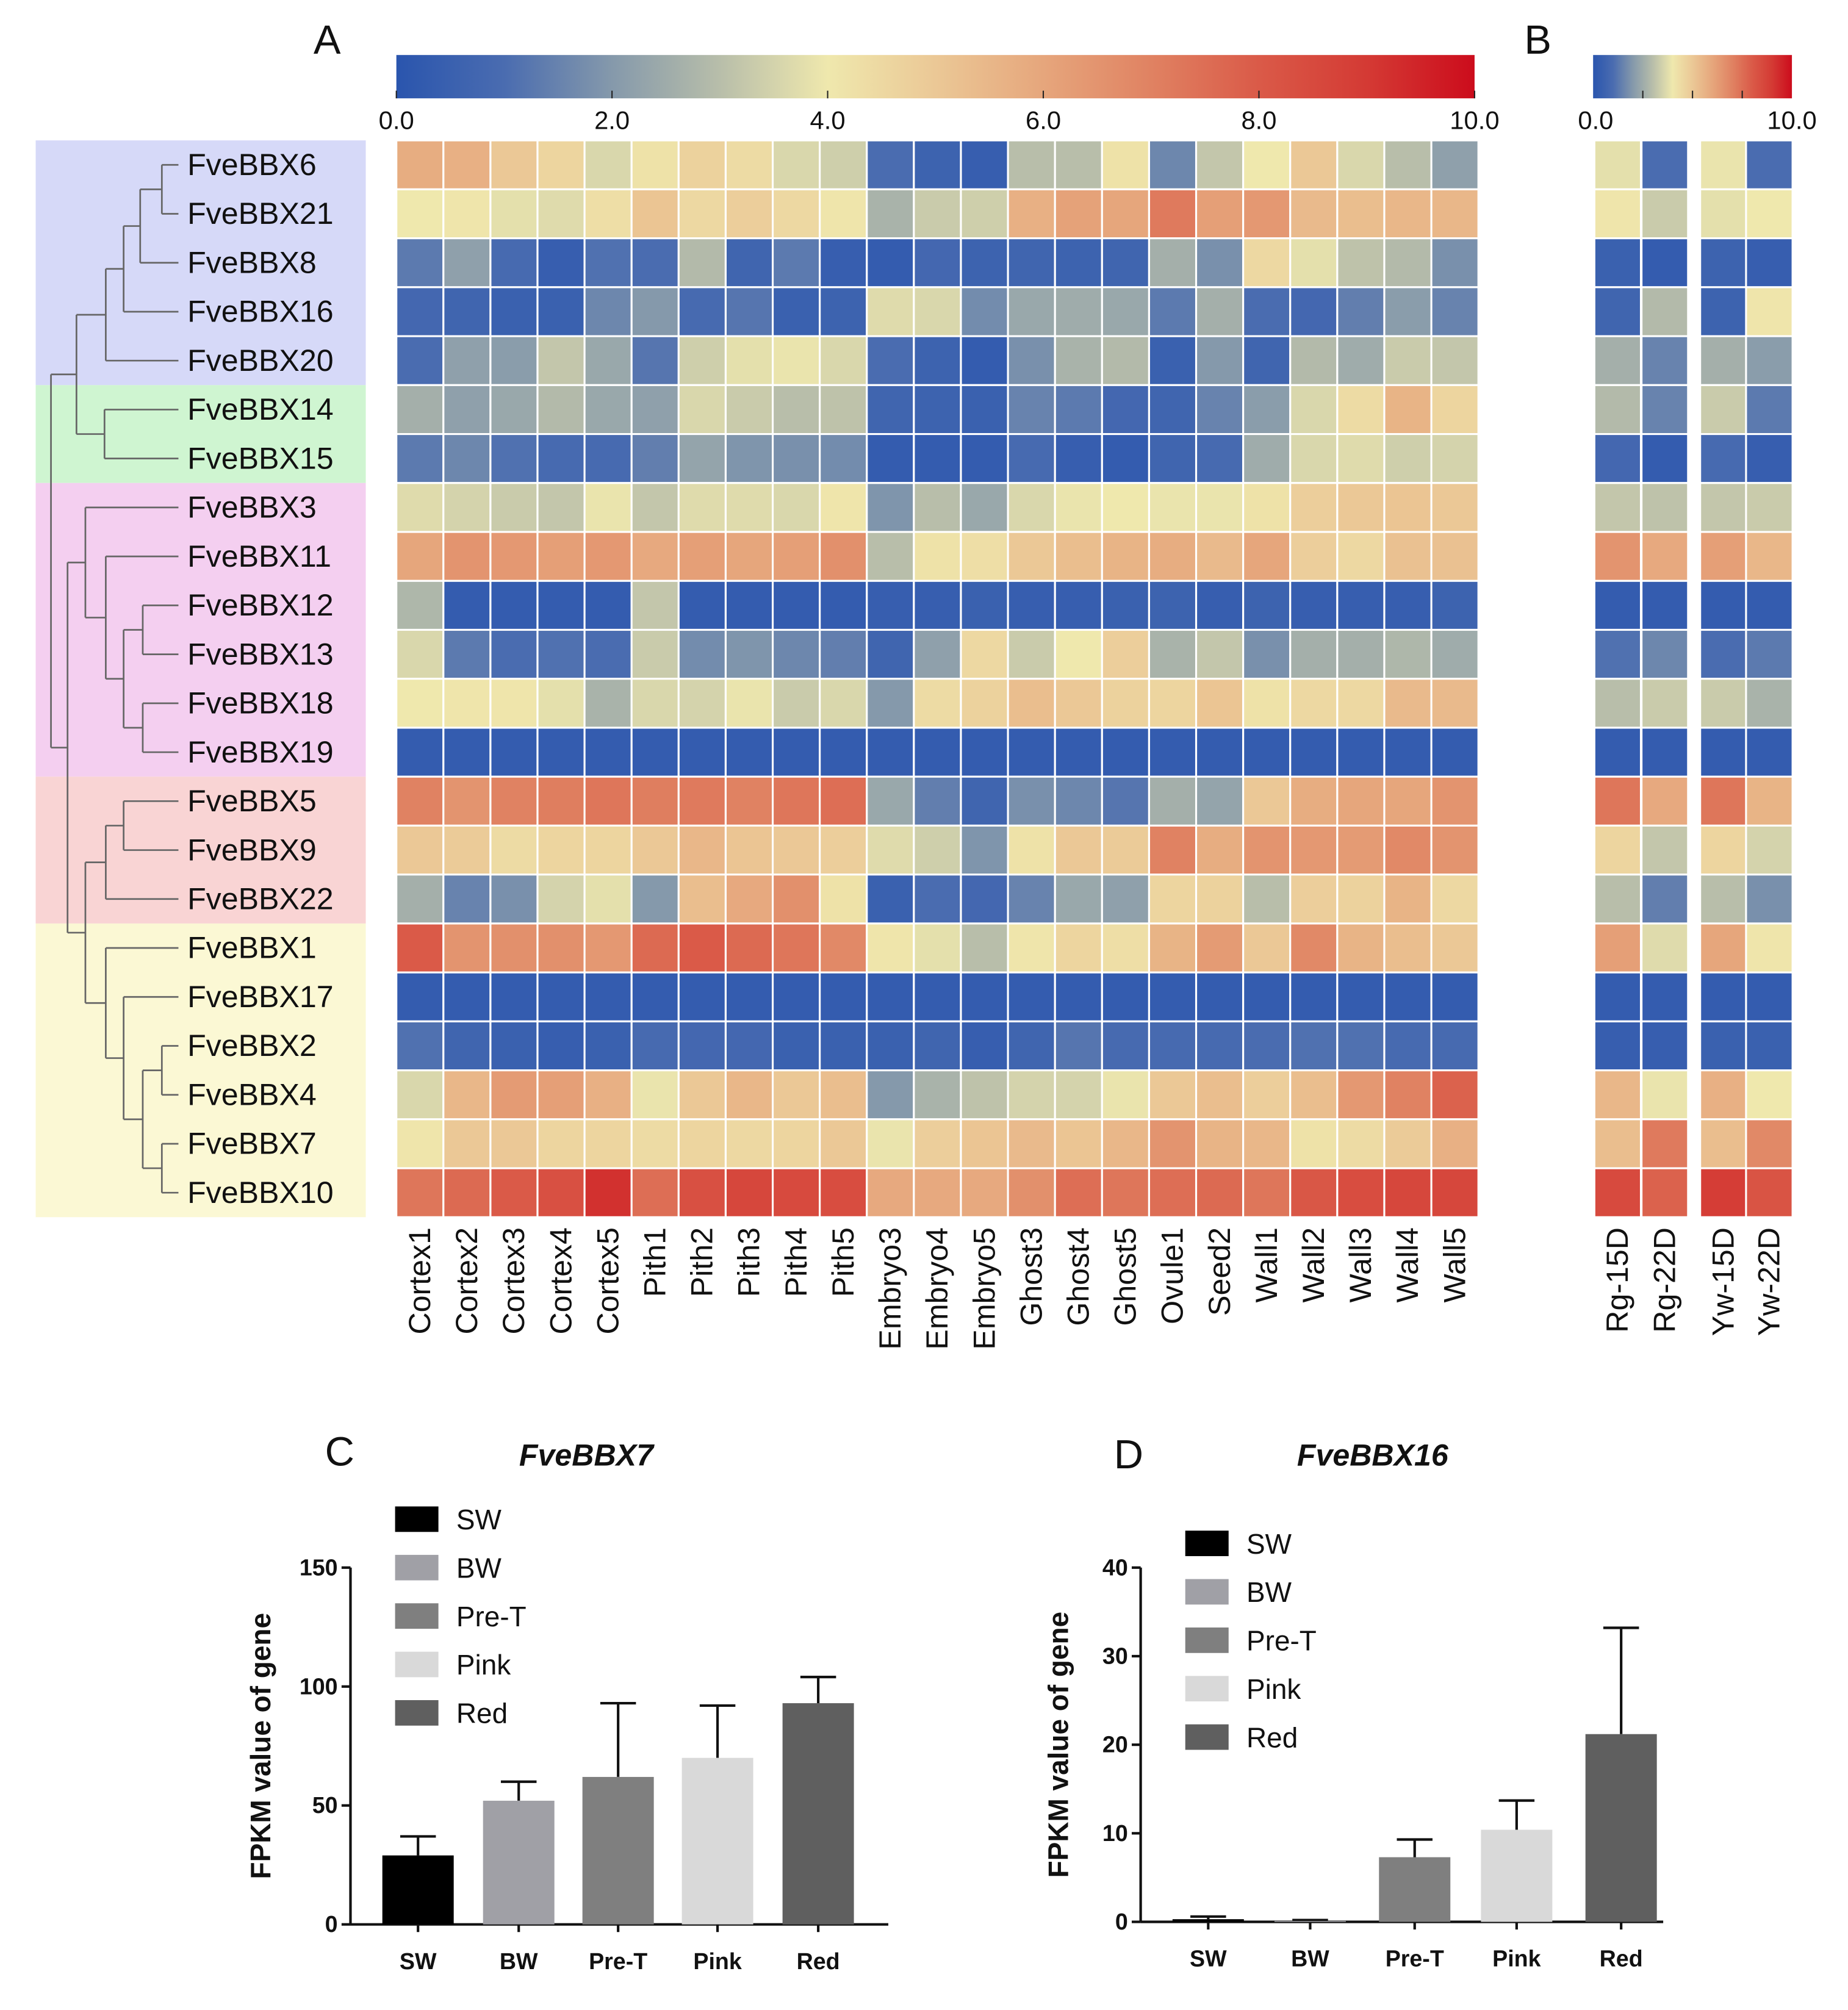 The width and height of the screenshot is (1848, 2010). I want to click on x-tick-label: BW, so click(1310, 1959).